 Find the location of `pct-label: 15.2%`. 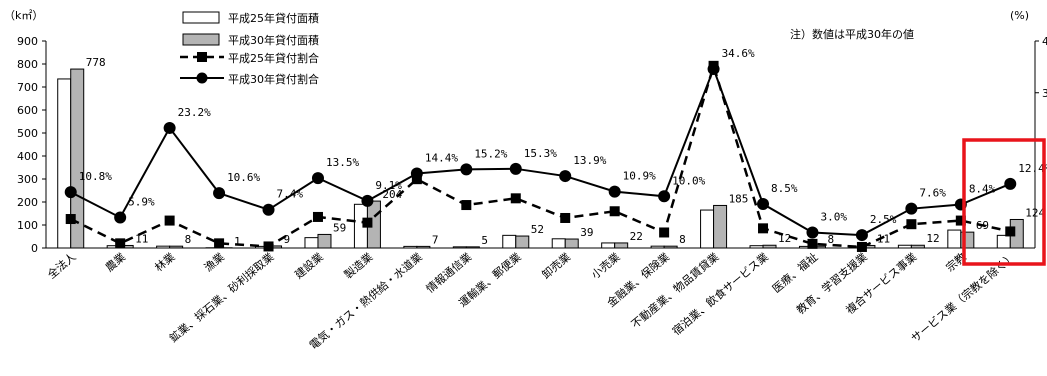

pct-label: 15.2% is located at coordinates (490, 153).